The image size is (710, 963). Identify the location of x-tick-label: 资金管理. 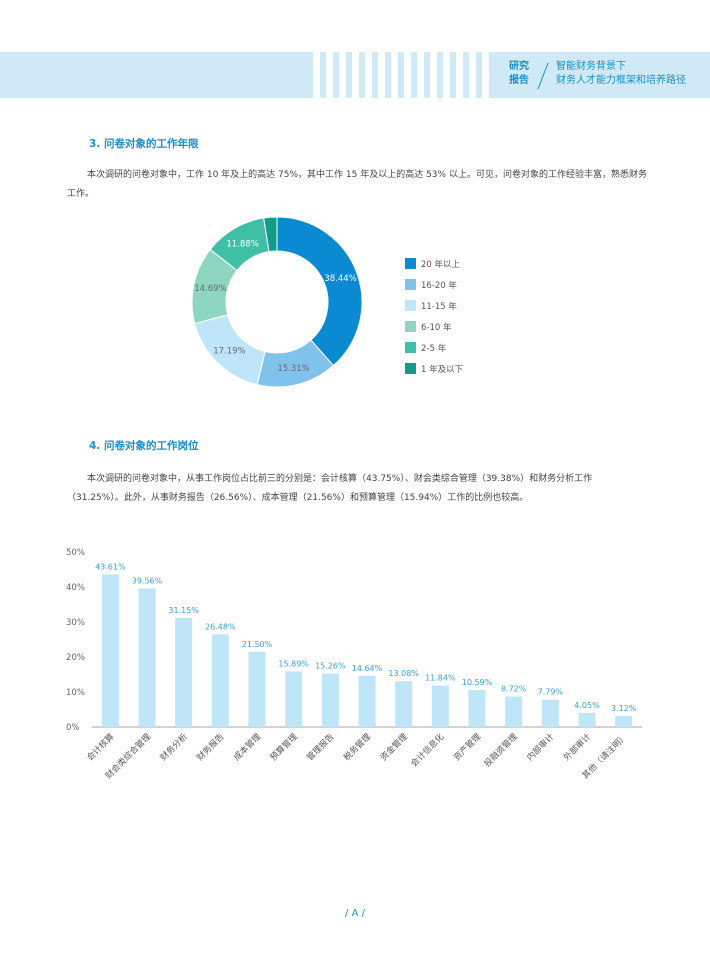
(394, 747).